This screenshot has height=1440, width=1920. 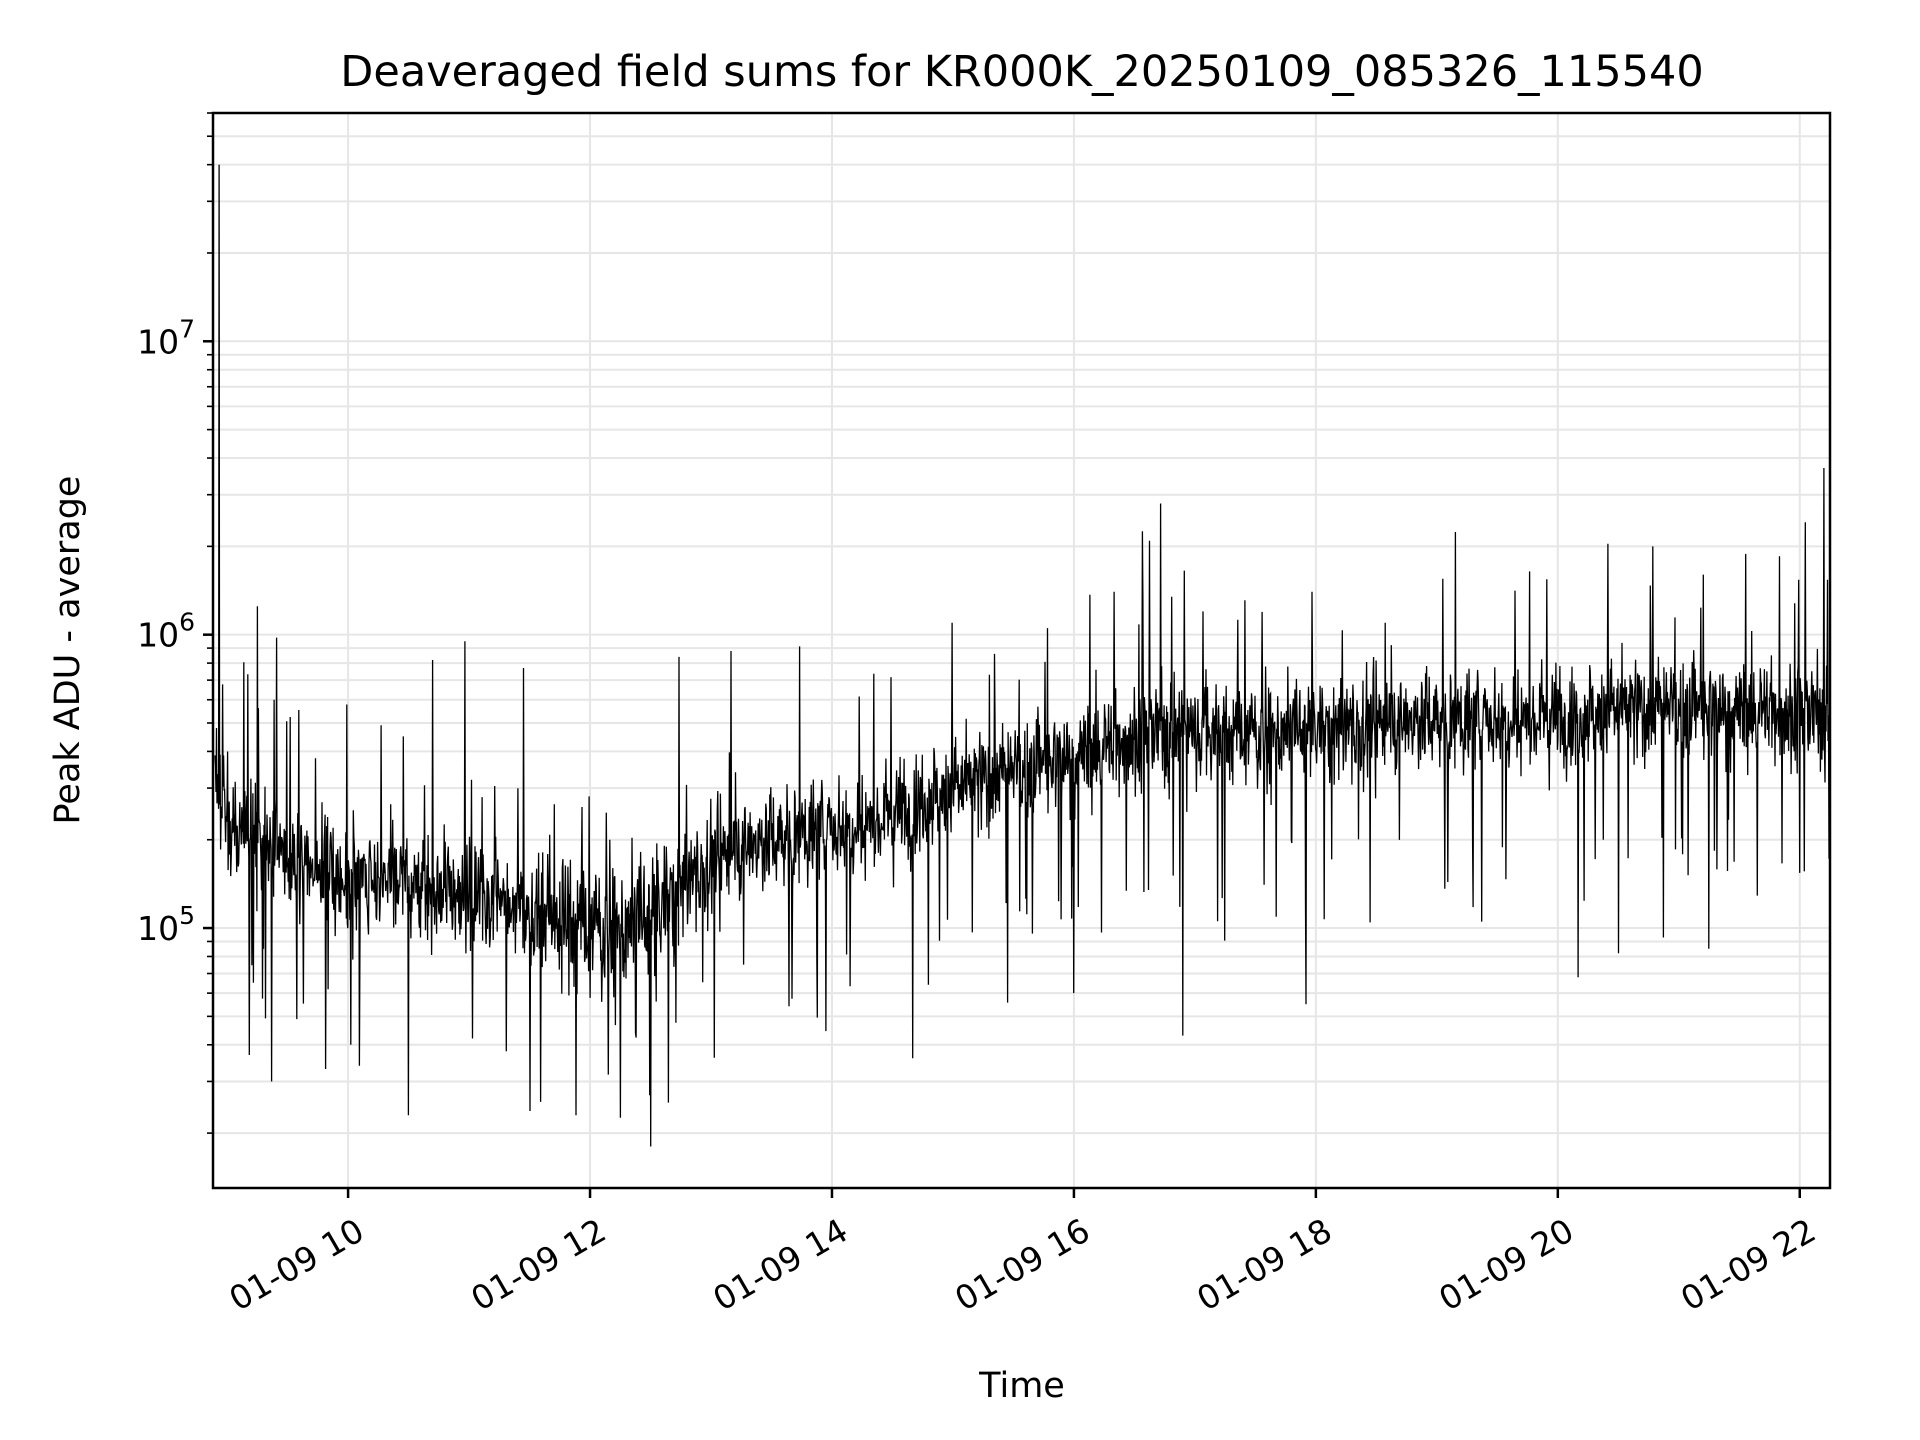 What do you see at coordinates (187, 328) in the screenshot?
I see `y-tick-exponent: 7` at bounding box center [187, 328].